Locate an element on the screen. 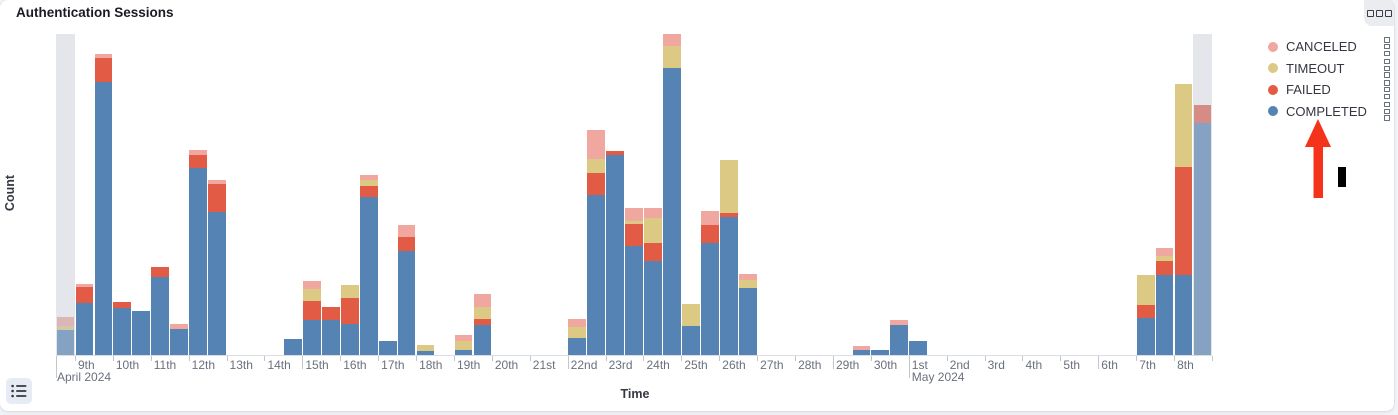  legend-toggle-button is located at coordinates (19, 391).